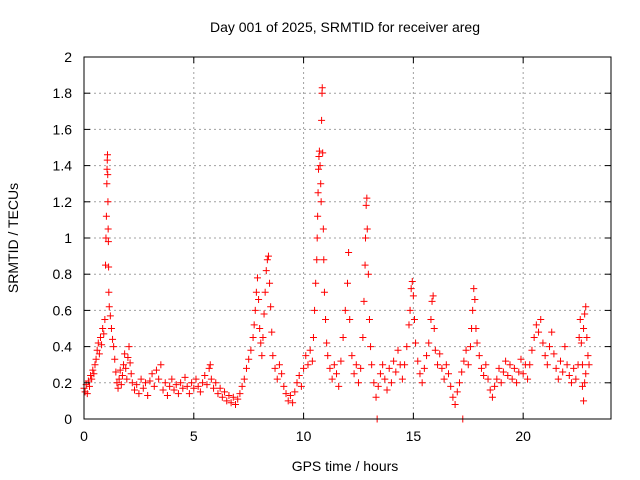  What do you see at coordinates (194, 436) in the screenshot?
I see `x-tick-label: 5` at bounding box center [194, 436].